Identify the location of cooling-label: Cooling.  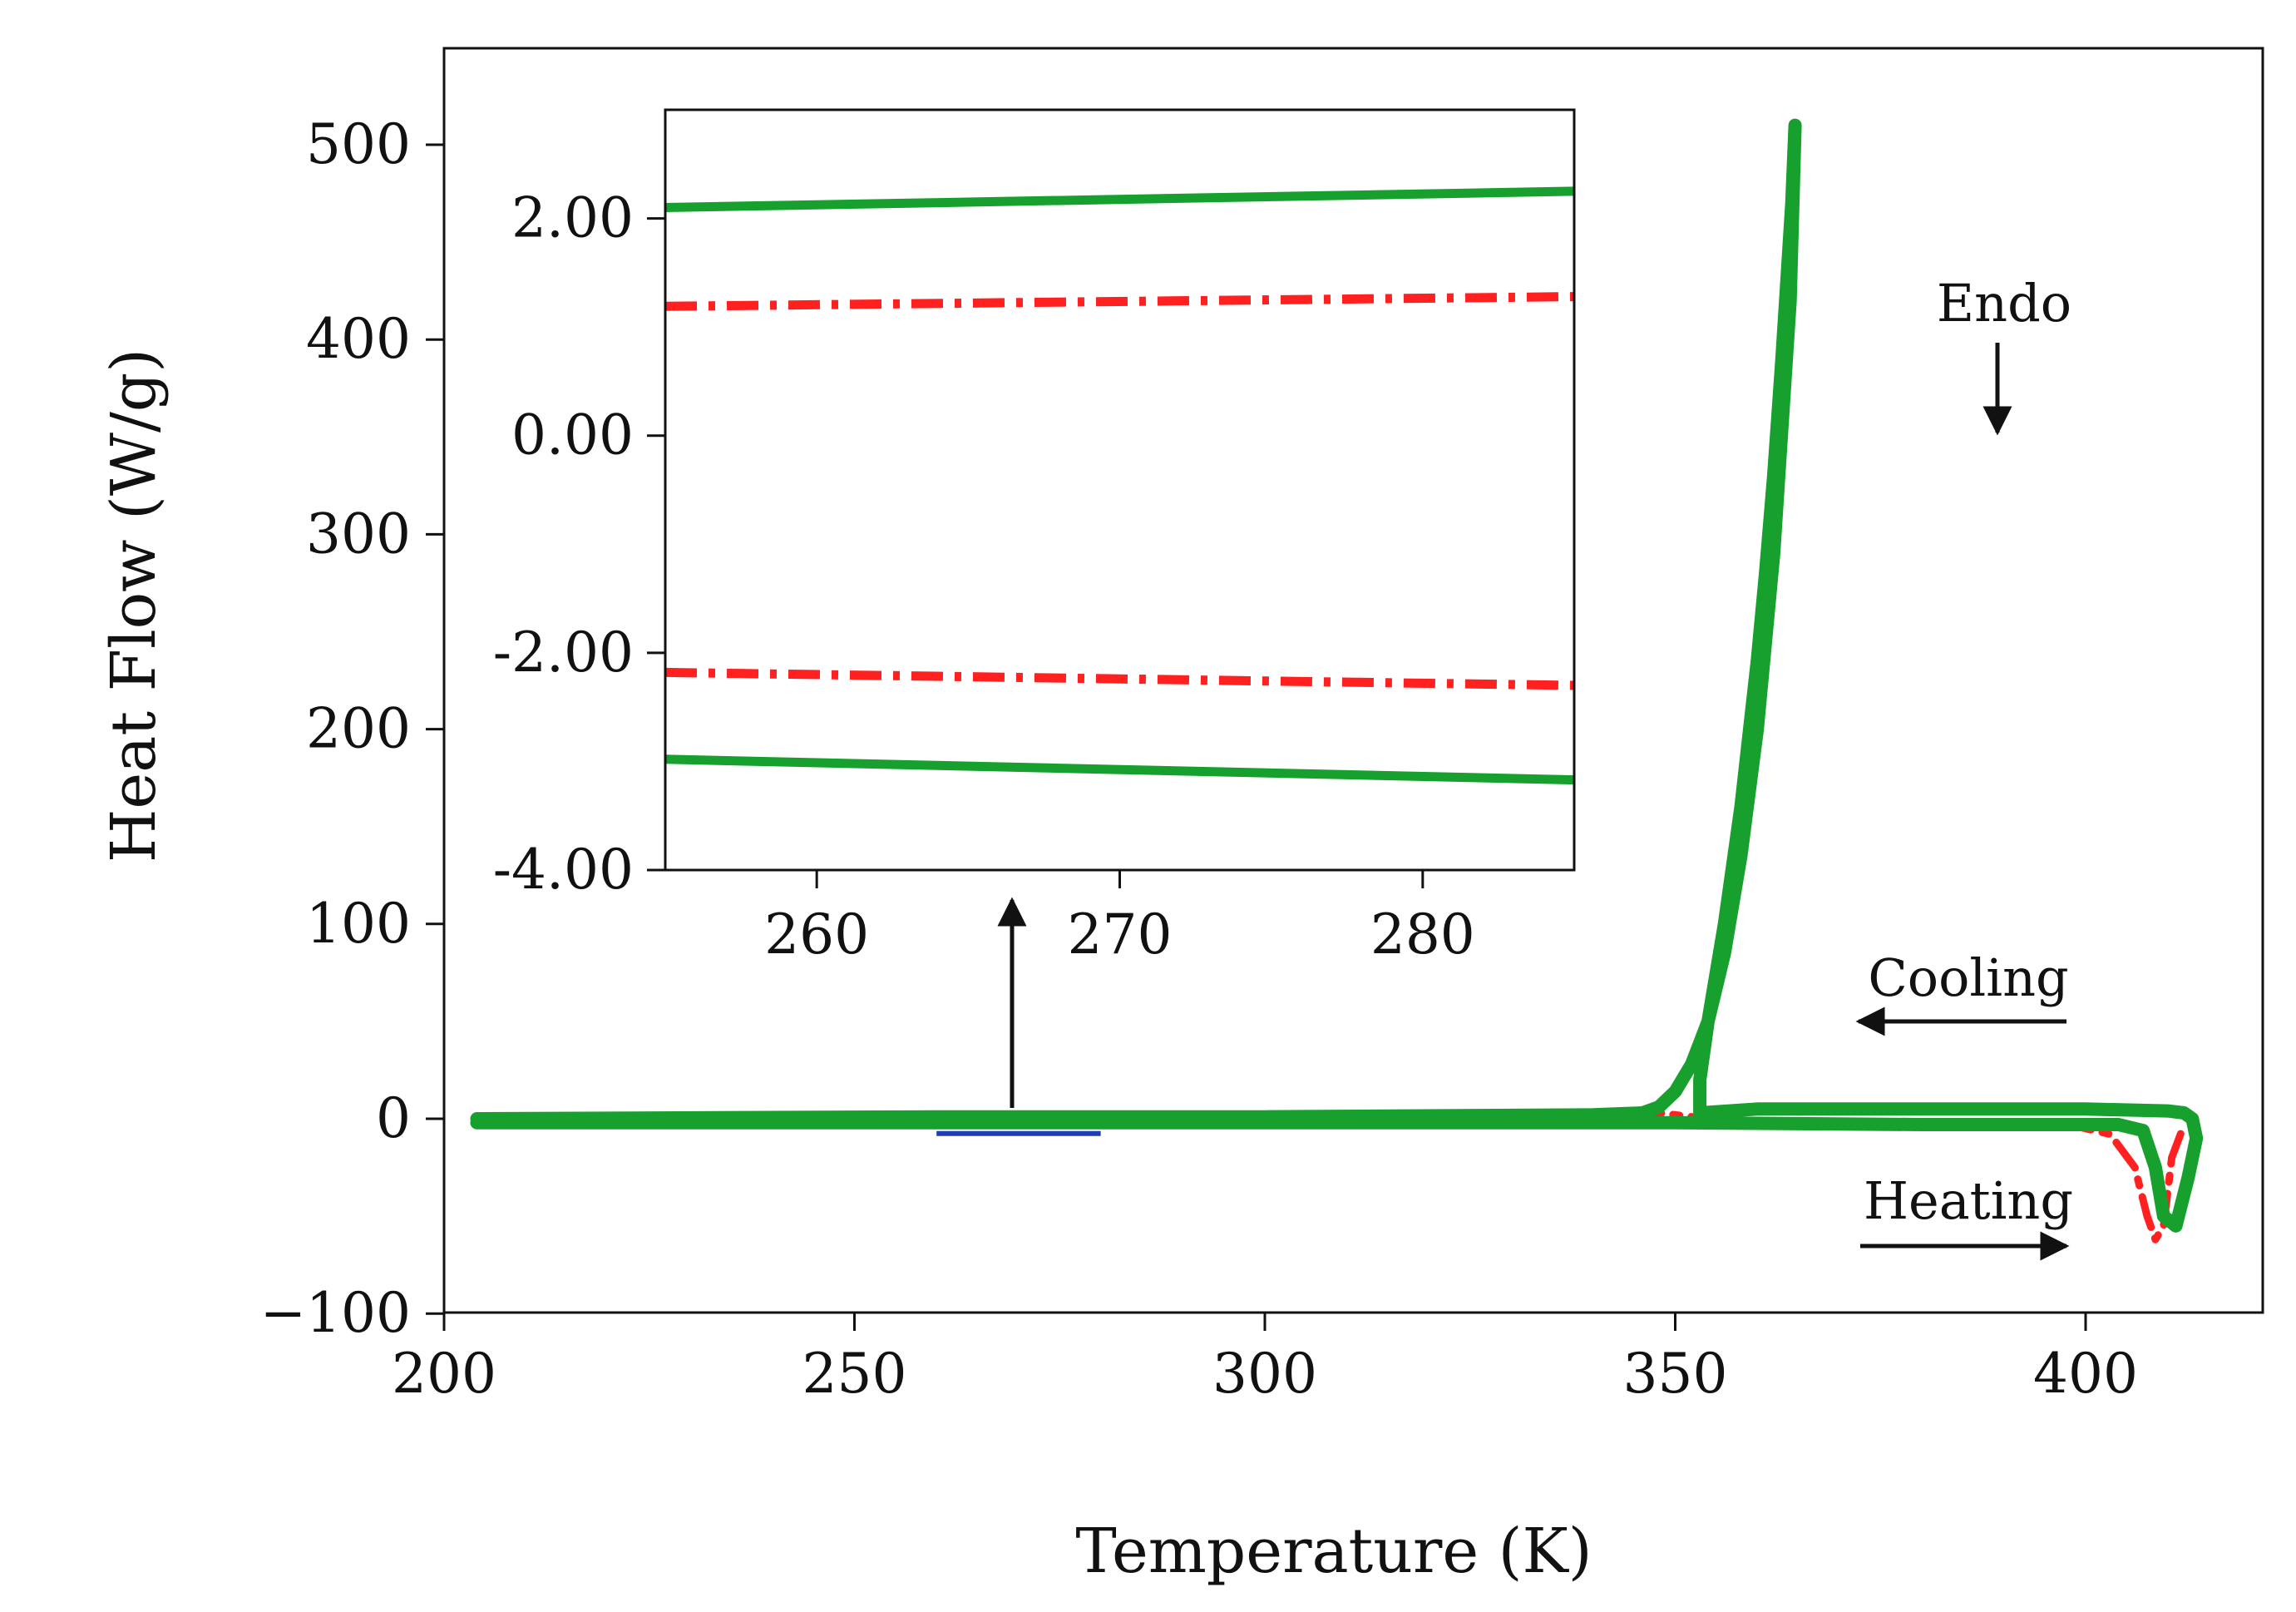
(1968, 978).